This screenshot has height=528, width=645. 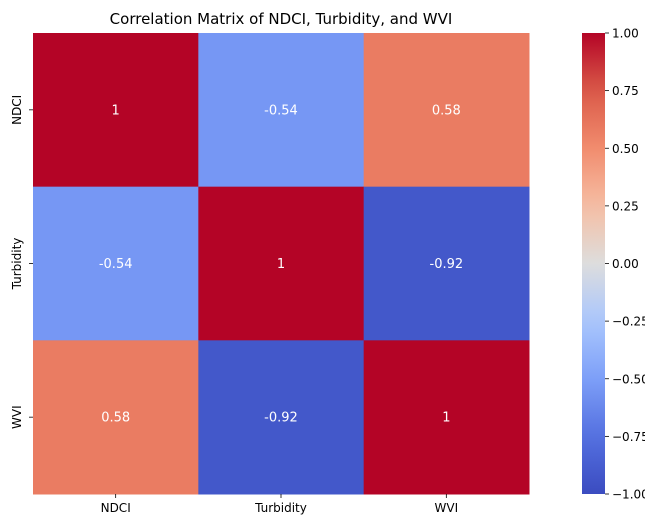 I want to click on colorbar-tick-label: 0.00, so click(x=625, y=264).